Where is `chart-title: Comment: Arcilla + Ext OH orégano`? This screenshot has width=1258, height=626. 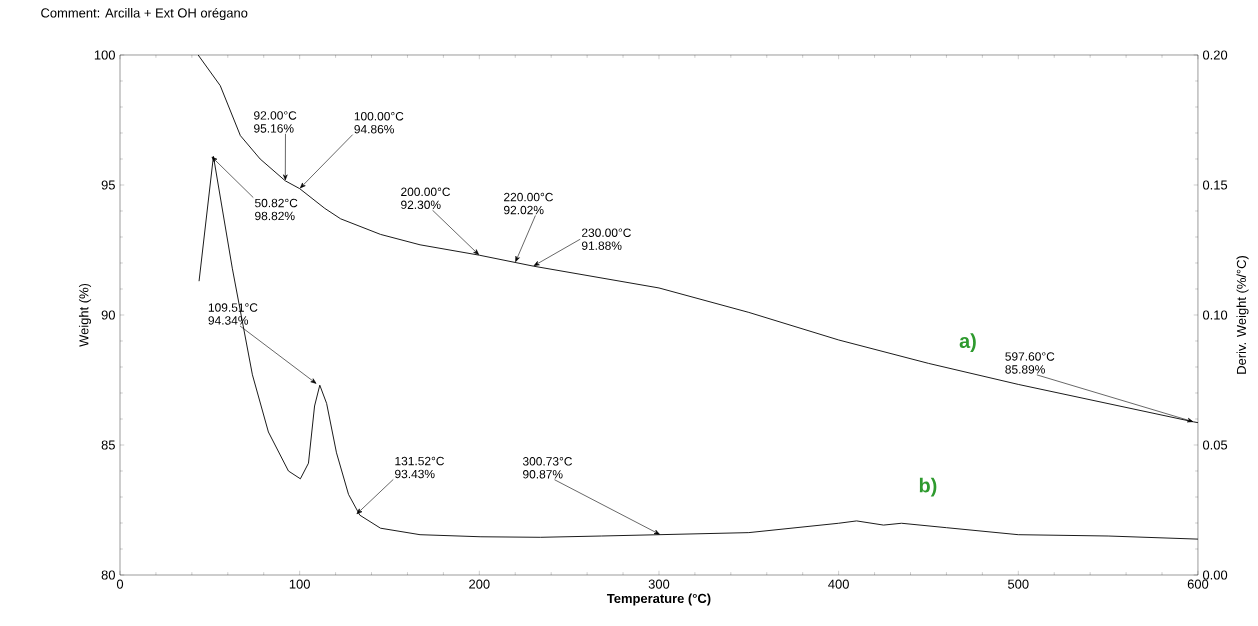 chart-title: Comment: Arcilla + Ext OH orégano is located at coordinates (144, 14).